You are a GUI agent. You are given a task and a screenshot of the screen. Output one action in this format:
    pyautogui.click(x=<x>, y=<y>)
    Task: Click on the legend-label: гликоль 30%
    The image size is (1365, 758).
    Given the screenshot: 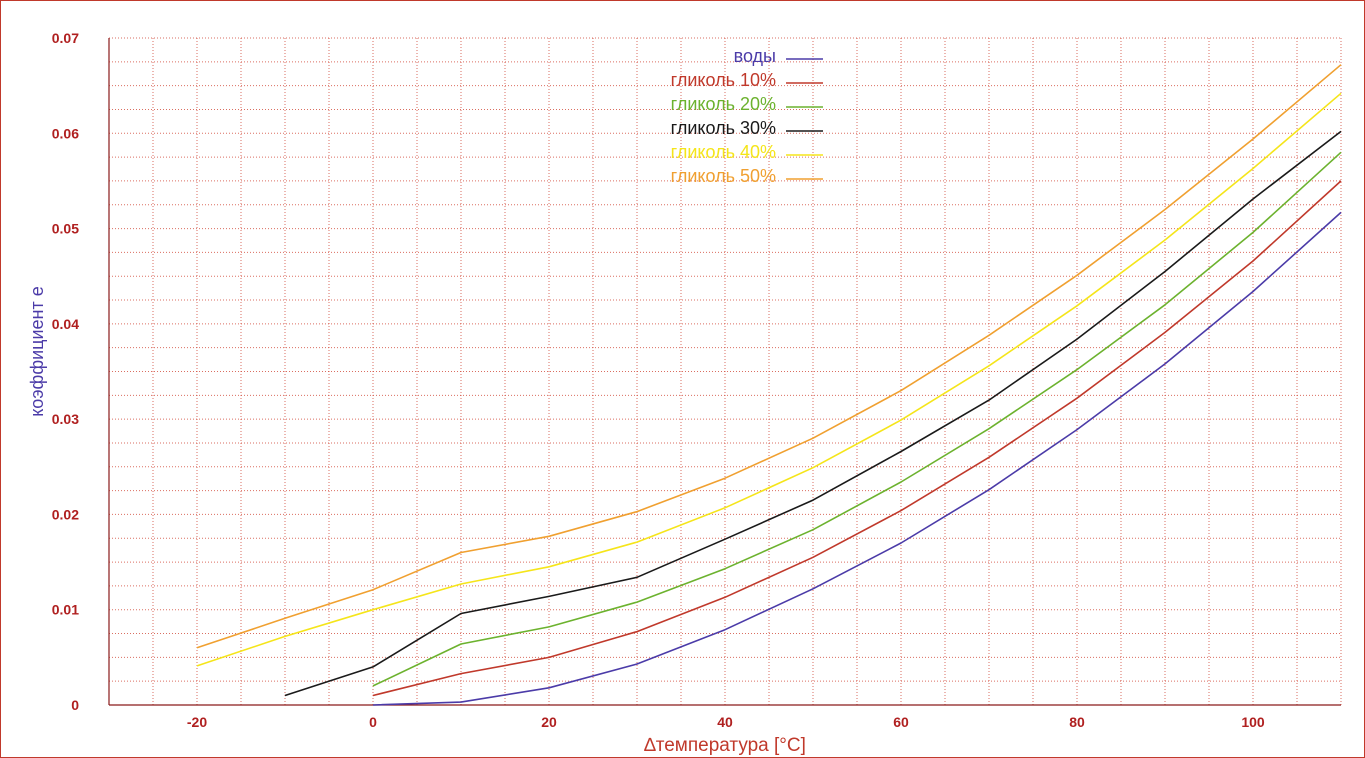 What is the action you would take?
    pyautogui.click(x=723, y=128)
    